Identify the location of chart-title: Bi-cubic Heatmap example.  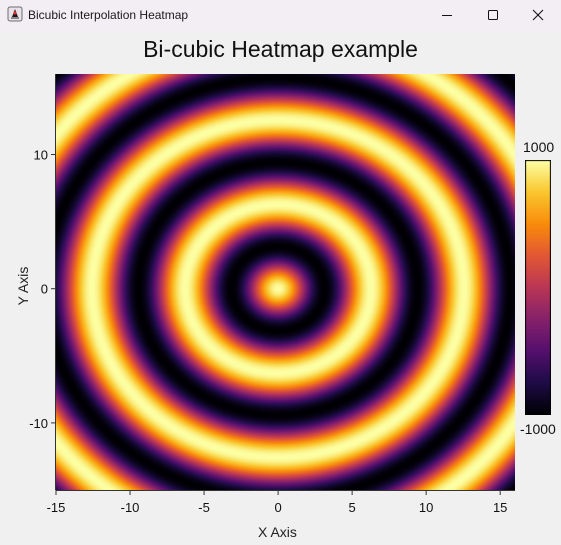
(280, 49).